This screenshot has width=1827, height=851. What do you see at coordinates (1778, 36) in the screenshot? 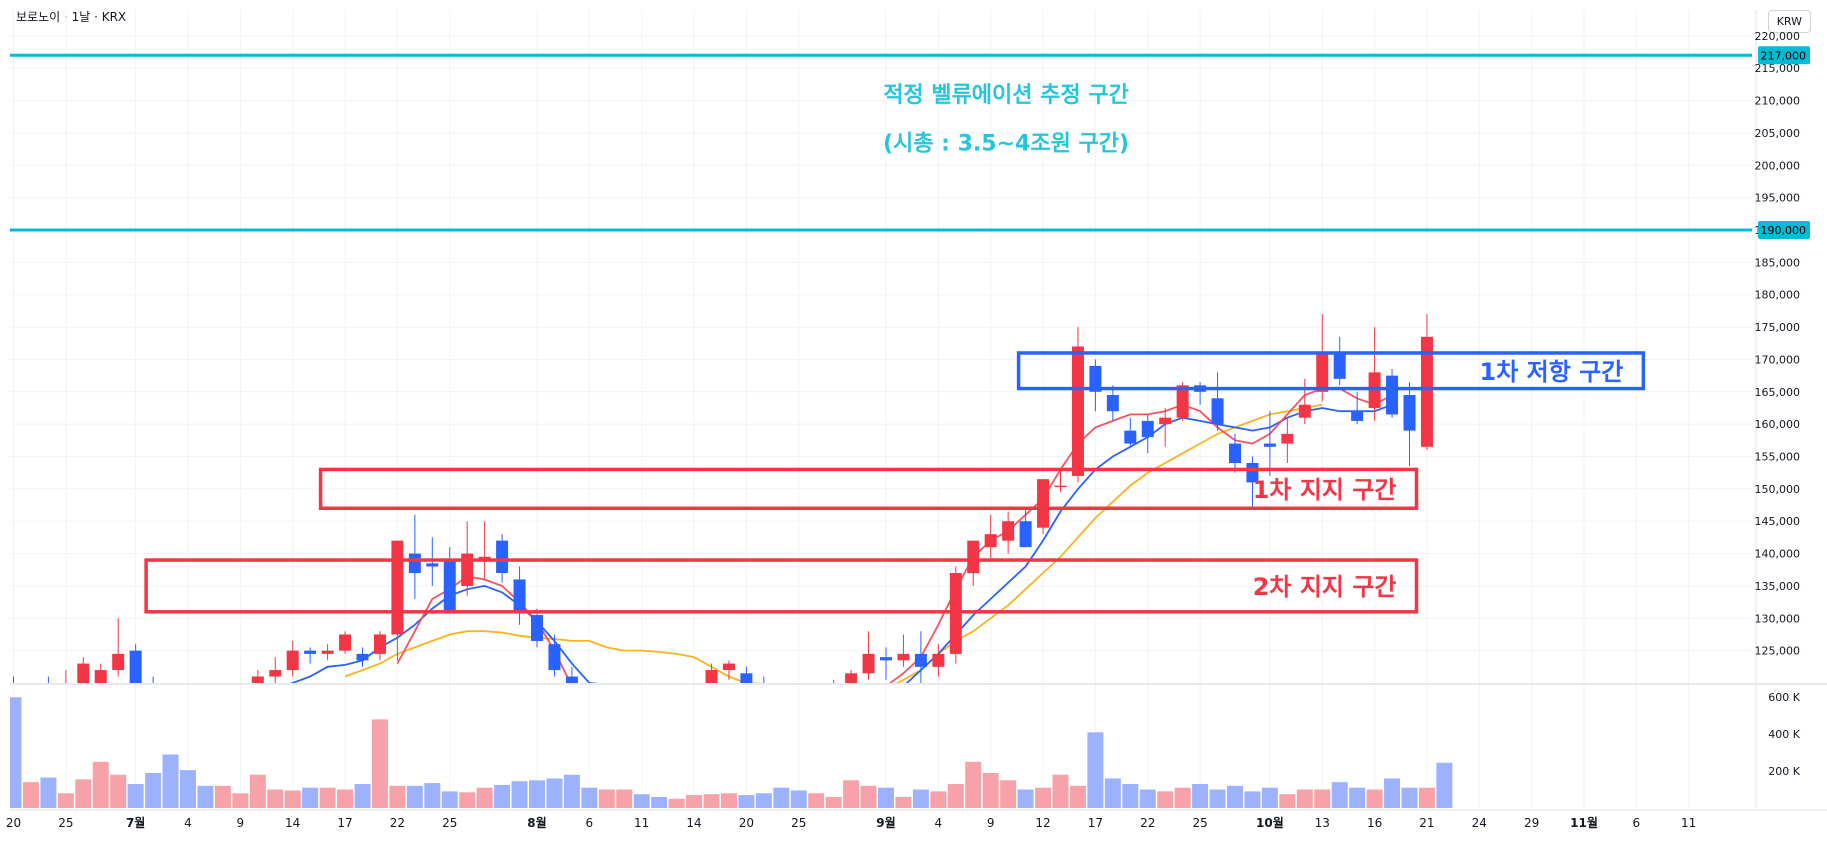
I see `price-tick-label: 220,000` at bounding box center [1778, 36].